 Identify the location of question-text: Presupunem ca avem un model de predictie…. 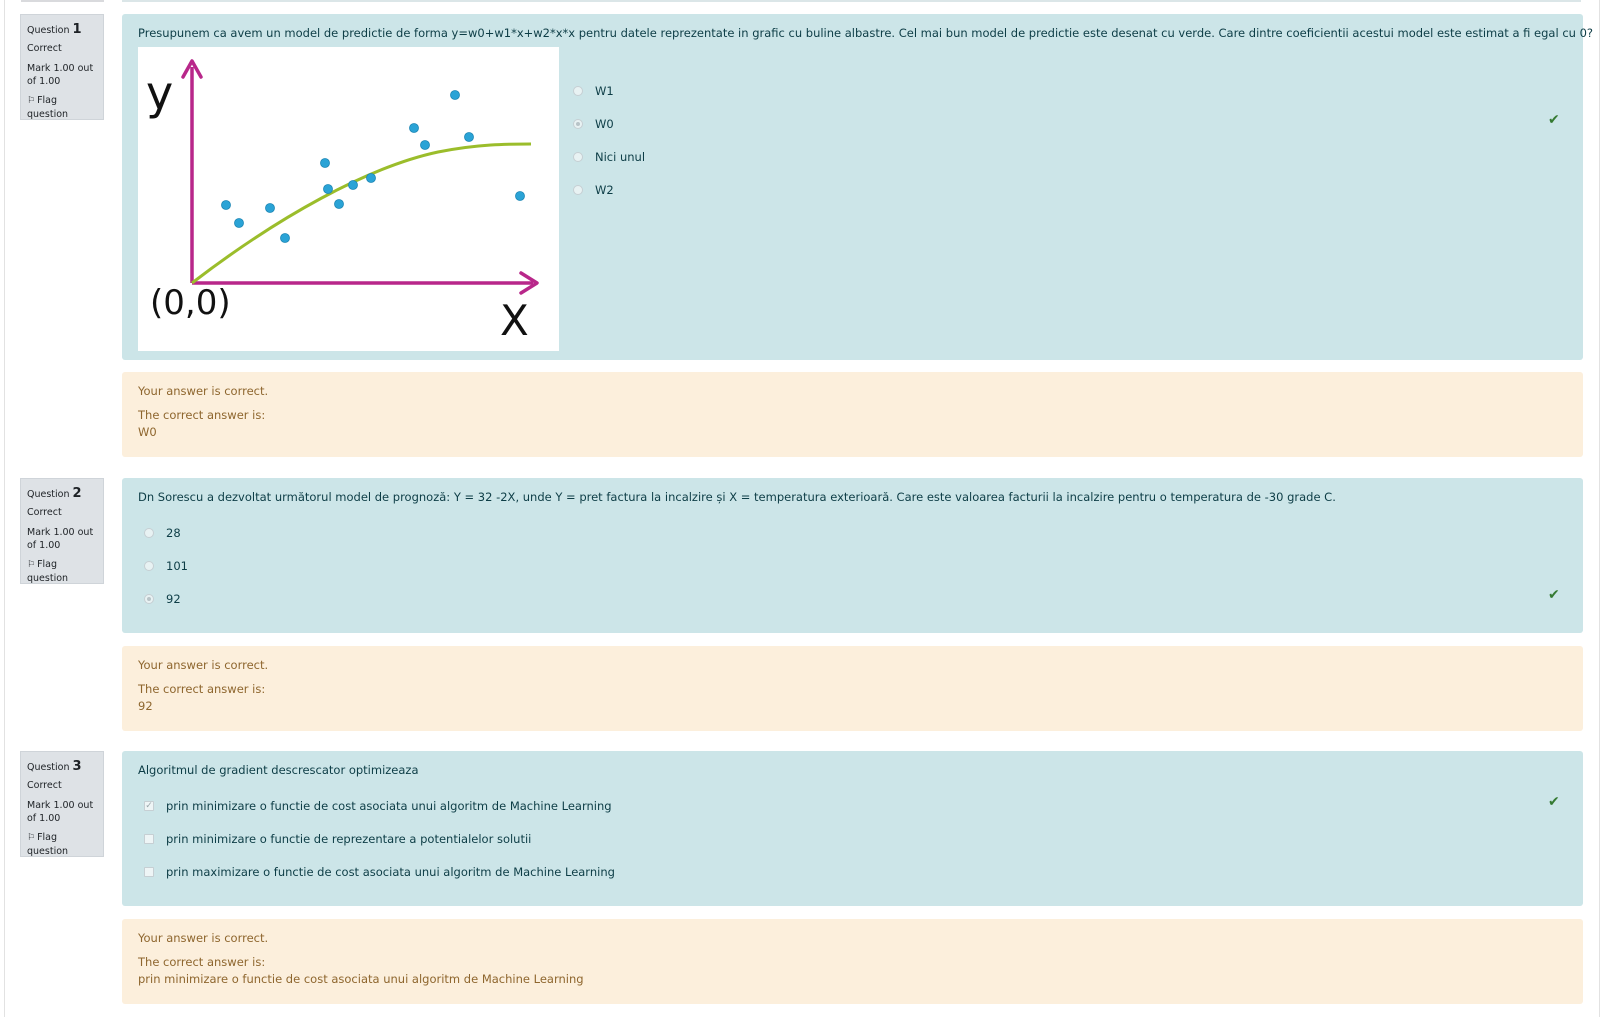
(866, 33).